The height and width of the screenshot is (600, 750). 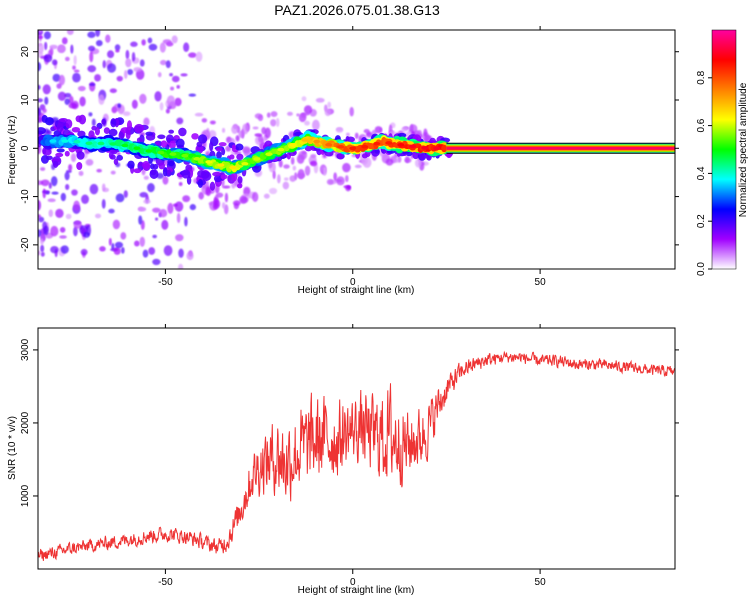 I want to click on colorbar-frame, so click(x=724, y=149).